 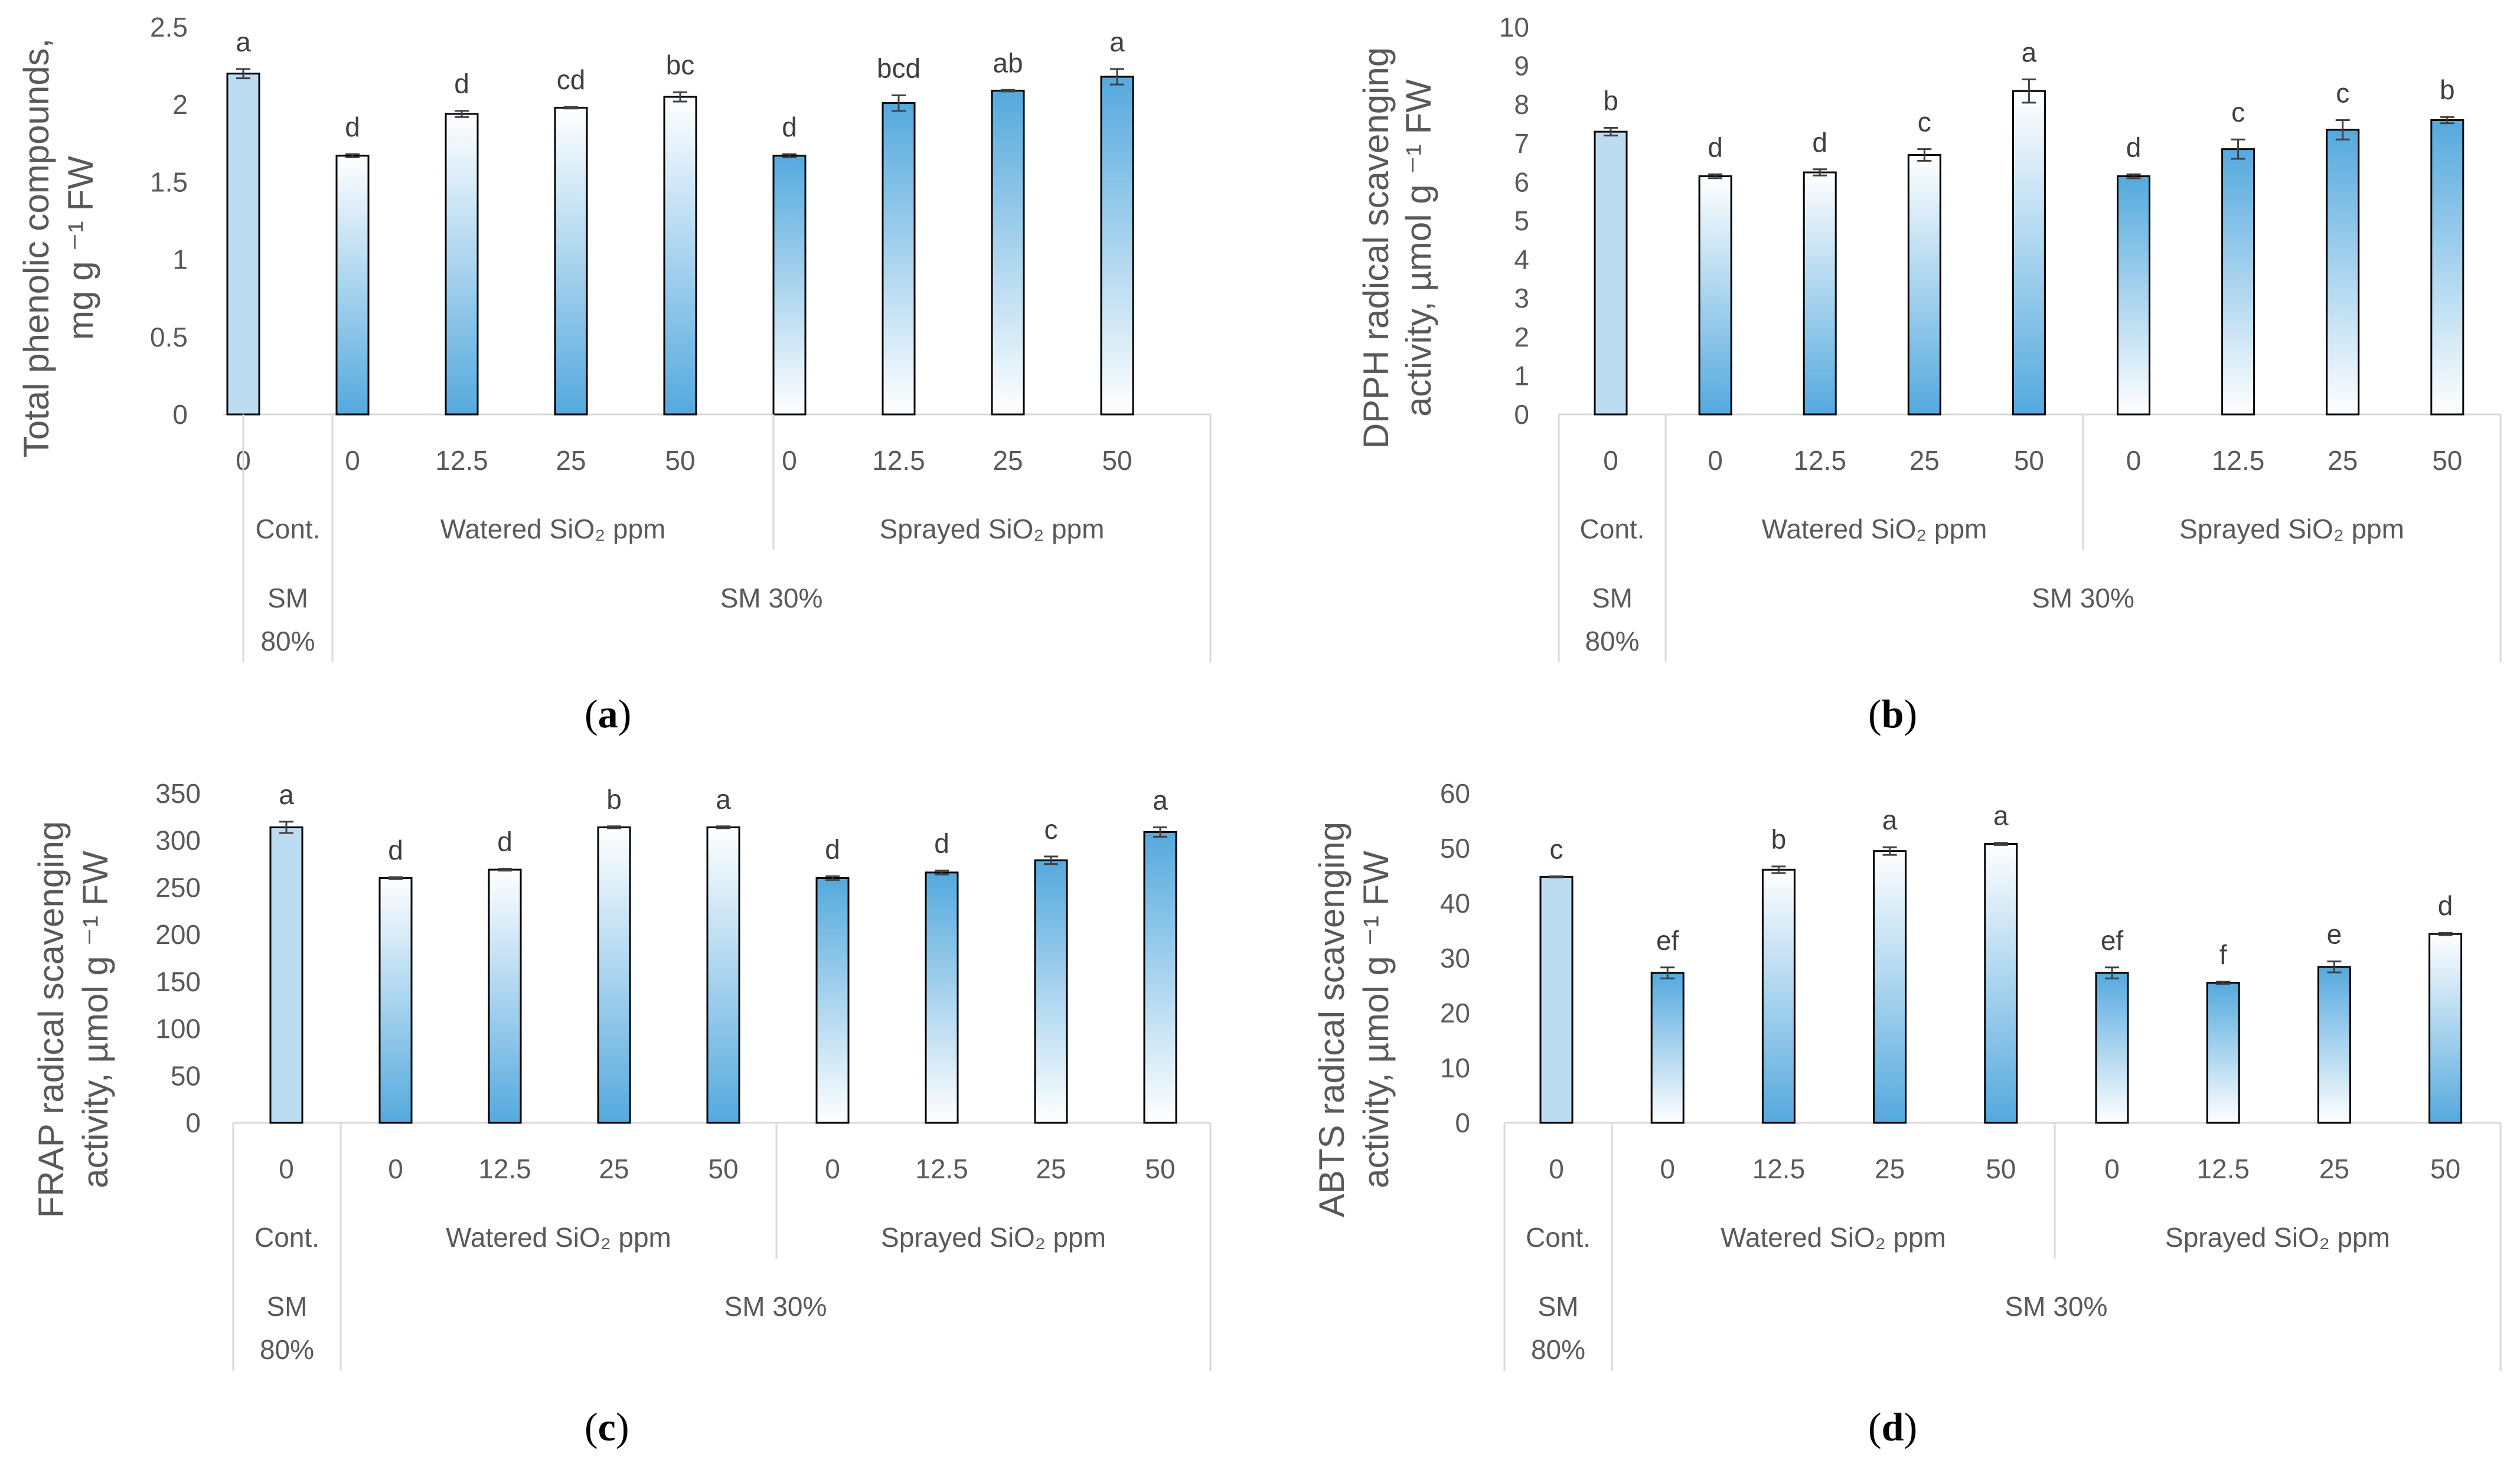 What do you see at coordinates (186, 1075) in the screenshot?
I see `y-tick-label: 50` at bounding box center [186, 1075].